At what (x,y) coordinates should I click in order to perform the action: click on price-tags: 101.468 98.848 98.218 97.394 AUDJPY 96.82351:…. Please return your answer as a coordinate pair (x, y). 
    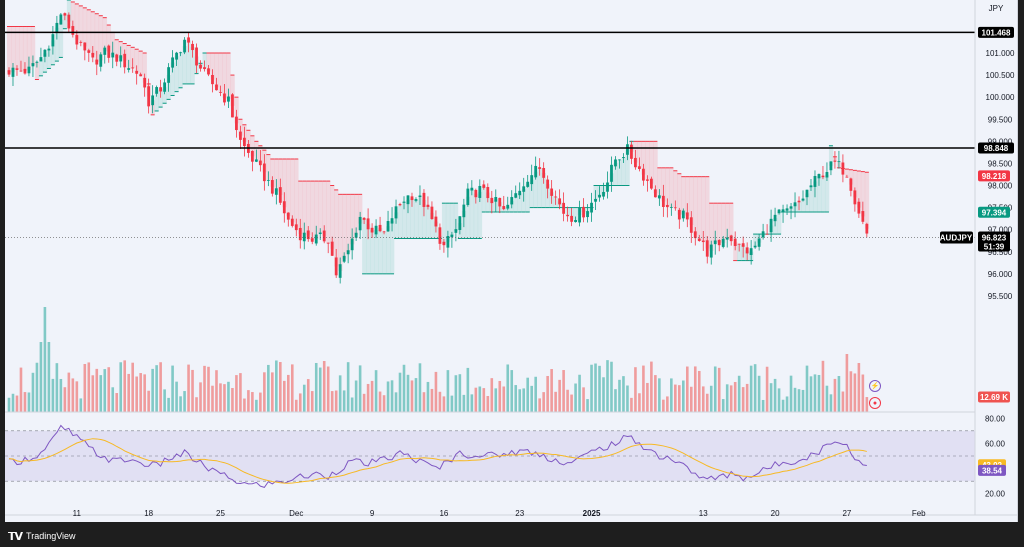
    Looking at the image, I should click on (977, 251).